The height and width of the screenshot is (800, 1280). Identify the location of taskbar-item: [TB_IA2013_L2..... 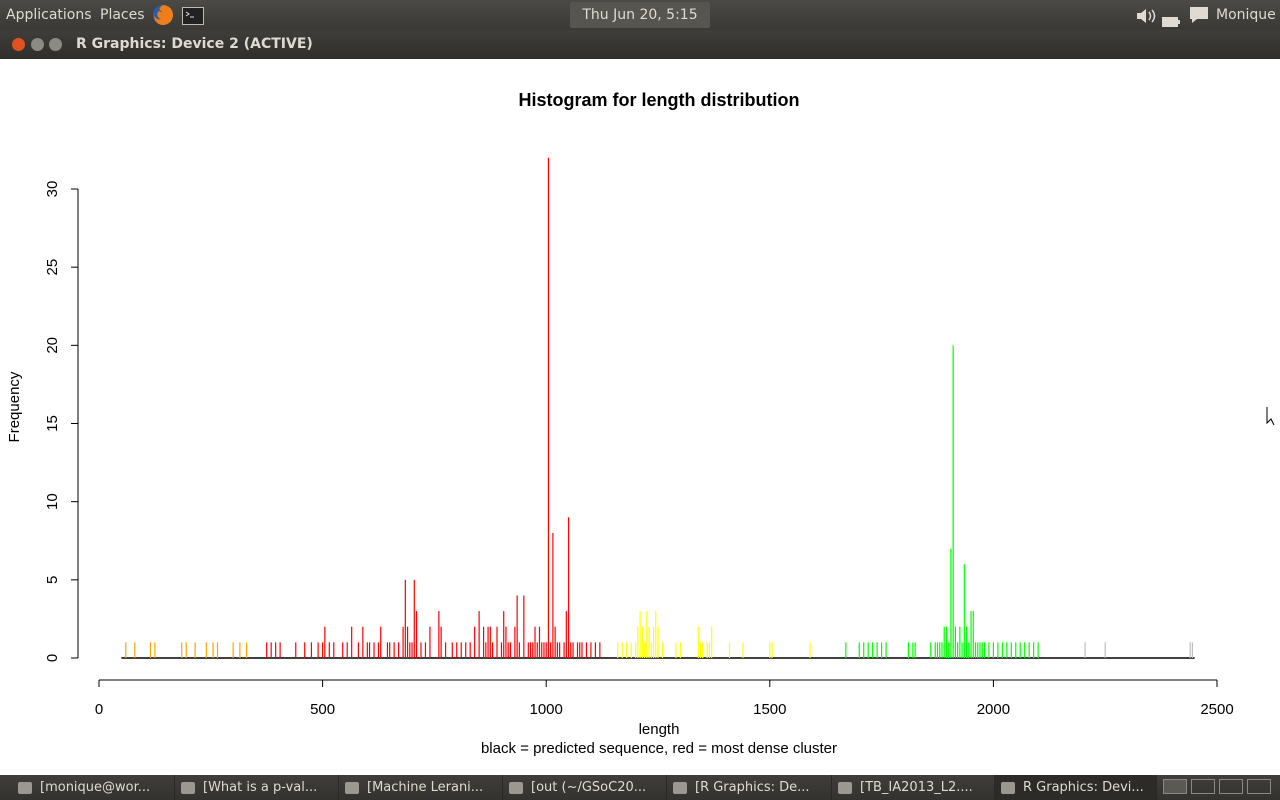
(913, 787).